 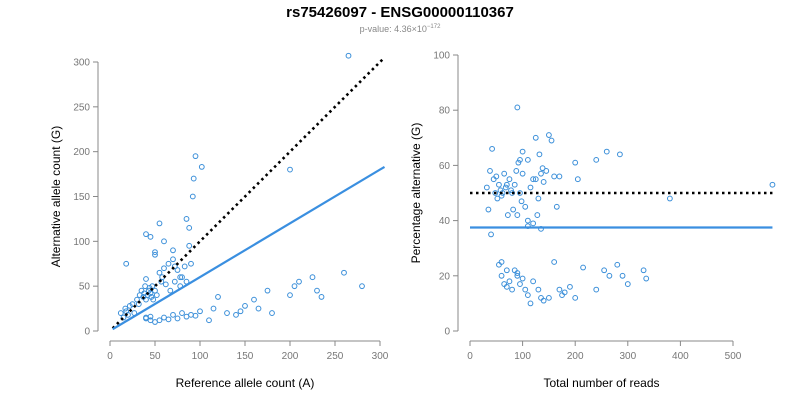 What do you see at coordinates (245, 356) in the screenshot?
I see `plot1-x-tick-label: 150` at bounding box center [245, 356].